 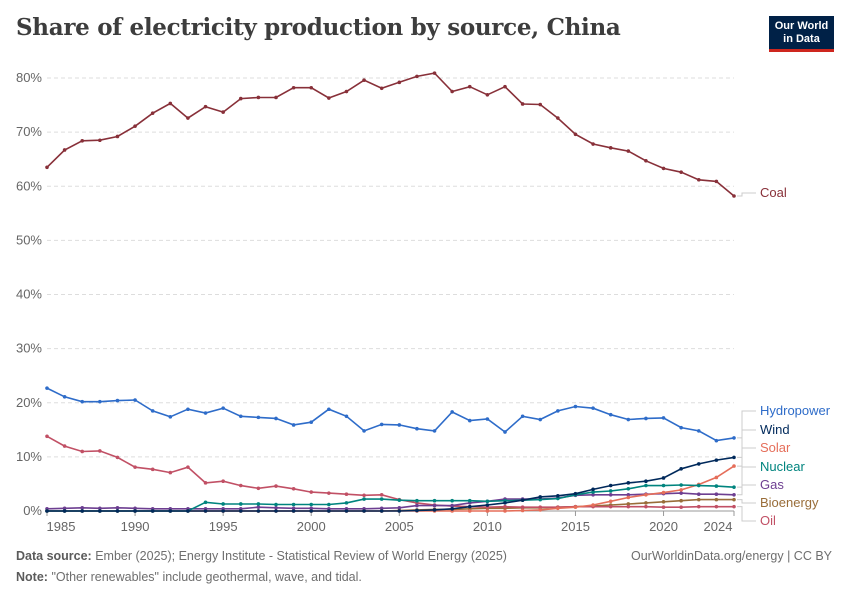 I want to click on owid-logo: Our World in Data, so click(x=801, y=34).